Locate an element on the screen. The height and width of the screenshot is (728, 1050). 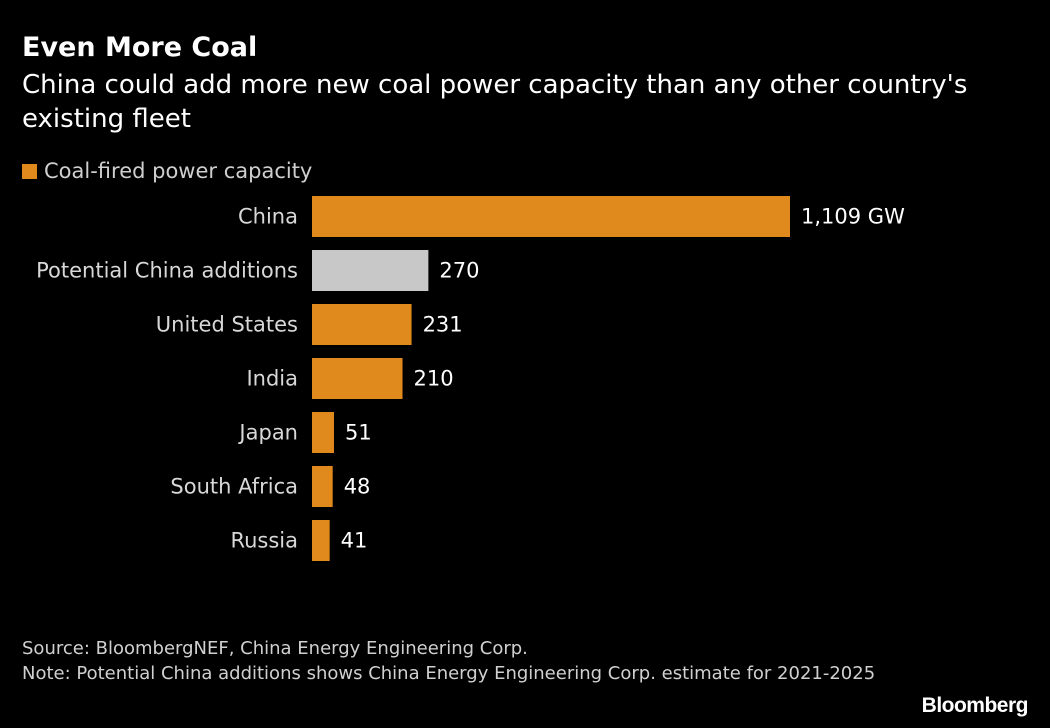
legend: Coal-fired power capacity is located at coordinates (167, 171).